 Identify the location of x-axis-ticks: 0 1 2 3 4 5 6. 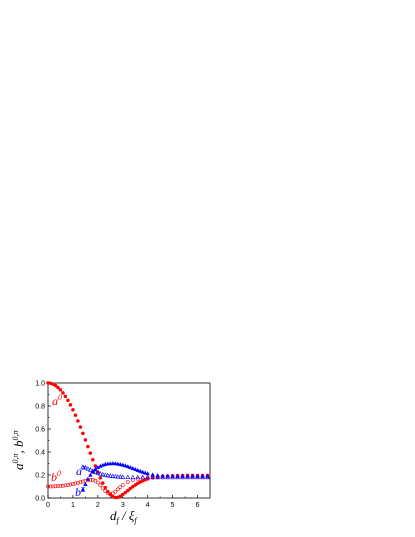
(123, 502).